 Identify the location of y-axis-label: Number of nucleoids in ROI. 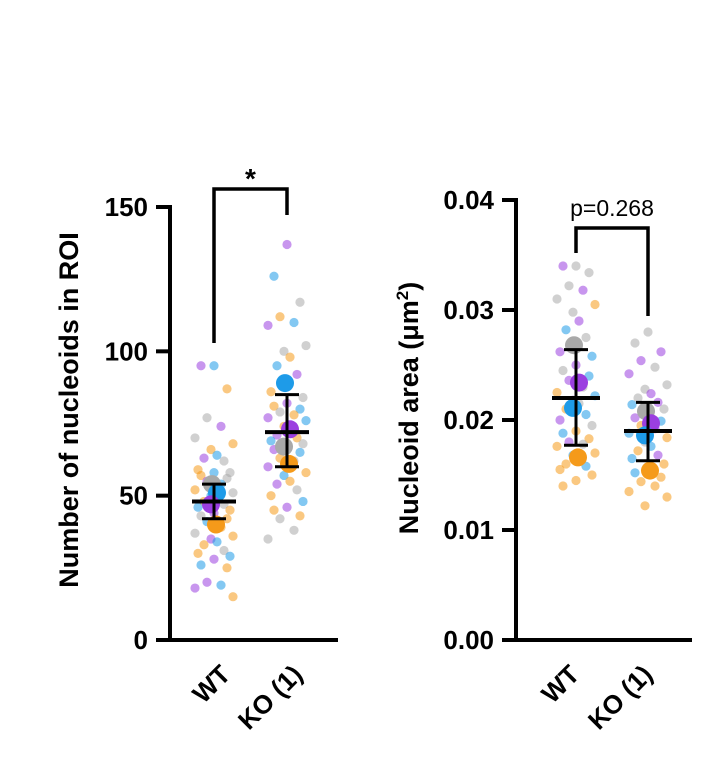
(69, 410).